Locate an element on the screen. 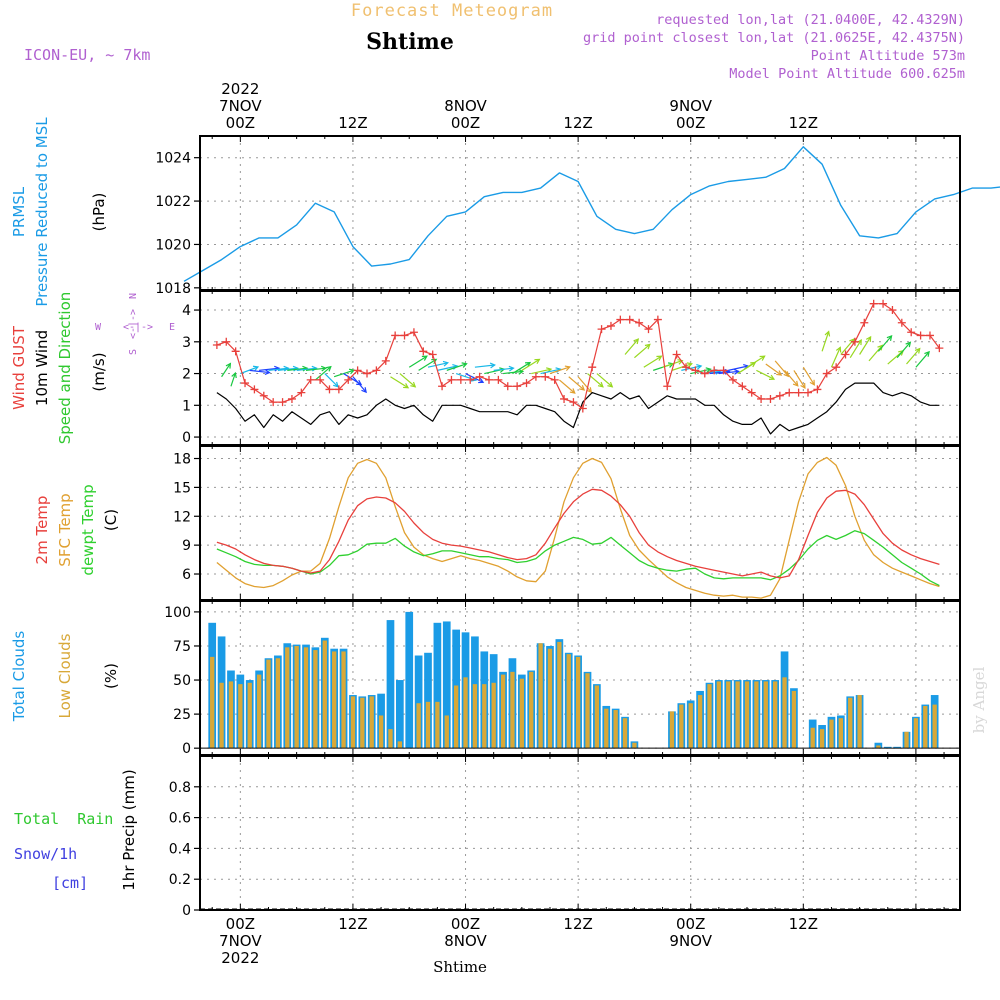 The image size is (1000, 1000). requested-coords: requested lon,lat (21.0400E, 42.4329N) is located at coordinates (810, 20).